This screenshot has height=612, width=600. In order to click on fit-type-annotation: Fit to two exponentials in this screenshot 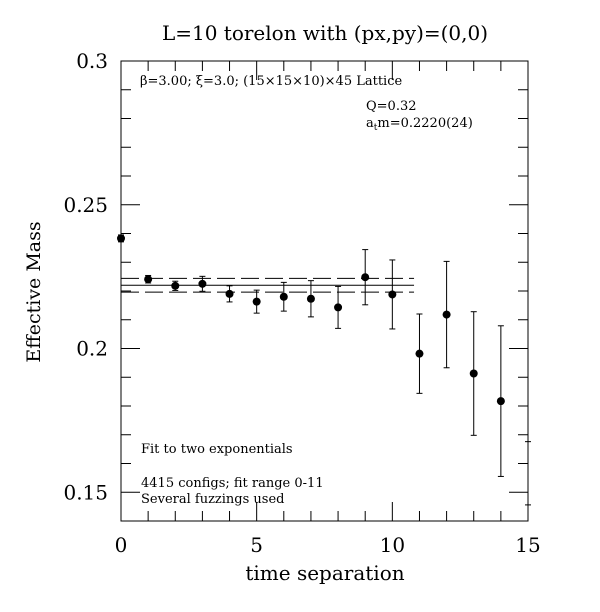, I will do `click(217, 449)`.